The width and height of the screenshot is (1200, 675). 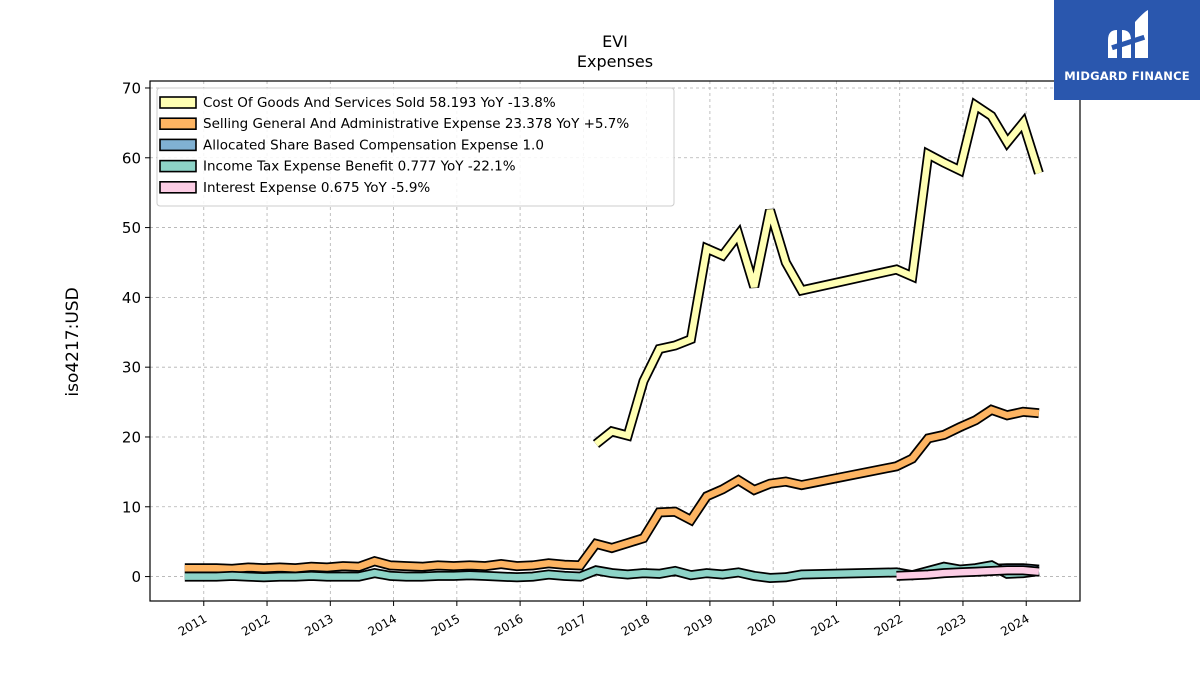 What do you see at coordinates (615, 61) in the screenshot?
I see `chart-subtitle: Expenses` at bounding box center [615, 61].